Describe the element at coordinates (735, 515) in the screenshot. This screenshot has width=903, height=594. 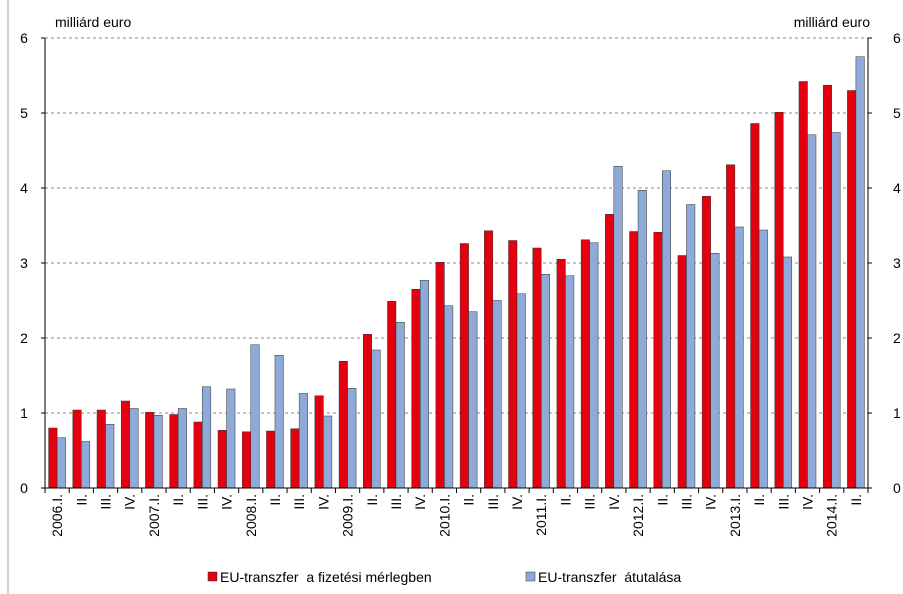
I see `x-tick-label: 2013.I.` at that location.